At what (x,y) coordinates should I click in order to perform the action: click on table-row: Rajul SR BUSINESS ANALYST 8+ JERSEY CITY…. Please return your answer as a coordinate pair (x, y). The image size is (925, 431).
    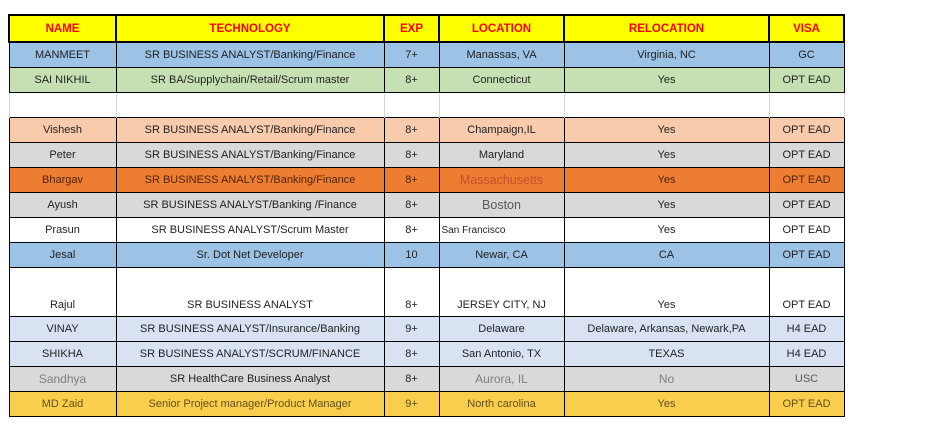
    Looking at the image, I should click on (426, 292).